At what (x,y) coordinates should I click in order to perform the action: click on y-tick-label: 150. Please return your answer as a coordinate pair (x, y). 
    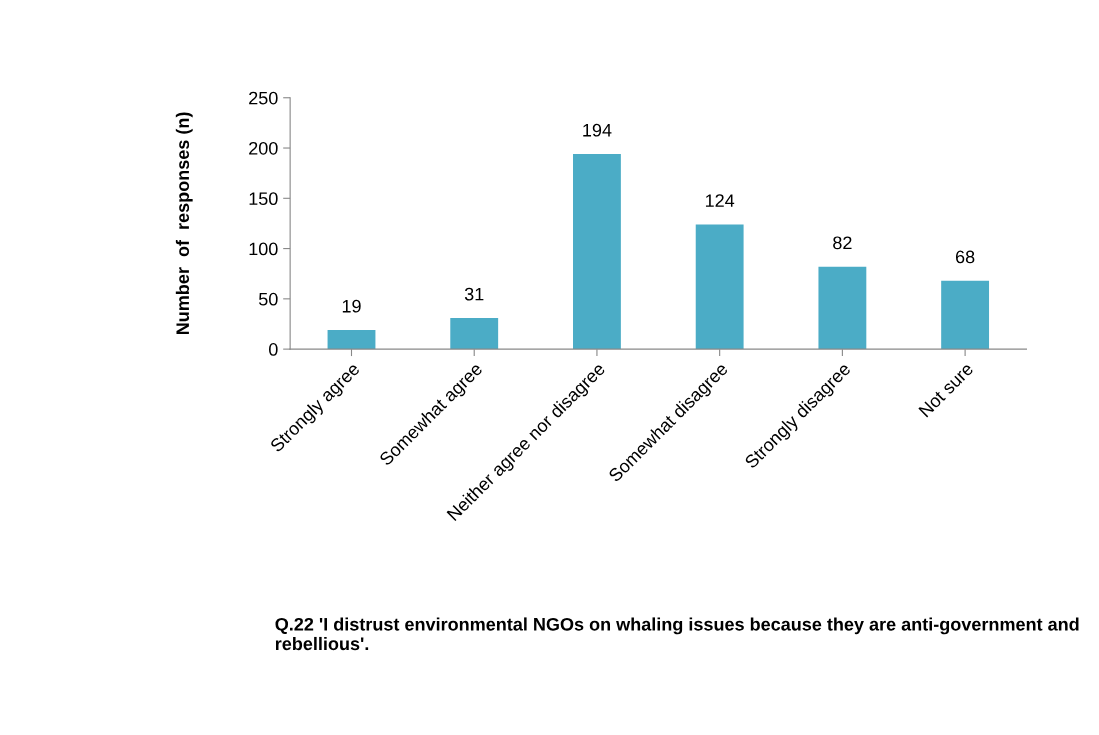
    Looking at the image, I should click on (263, 199).